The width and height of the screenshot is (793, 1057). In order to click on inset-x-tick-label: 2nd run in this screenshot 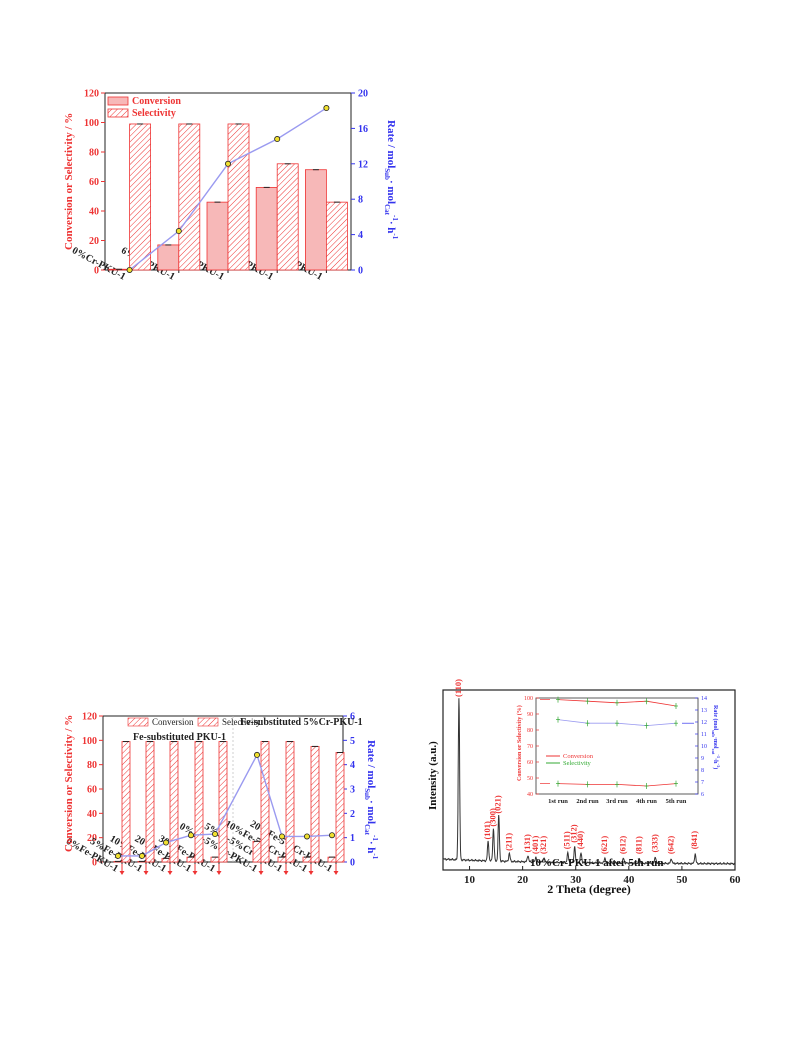, I will do `click(587, 801)`.